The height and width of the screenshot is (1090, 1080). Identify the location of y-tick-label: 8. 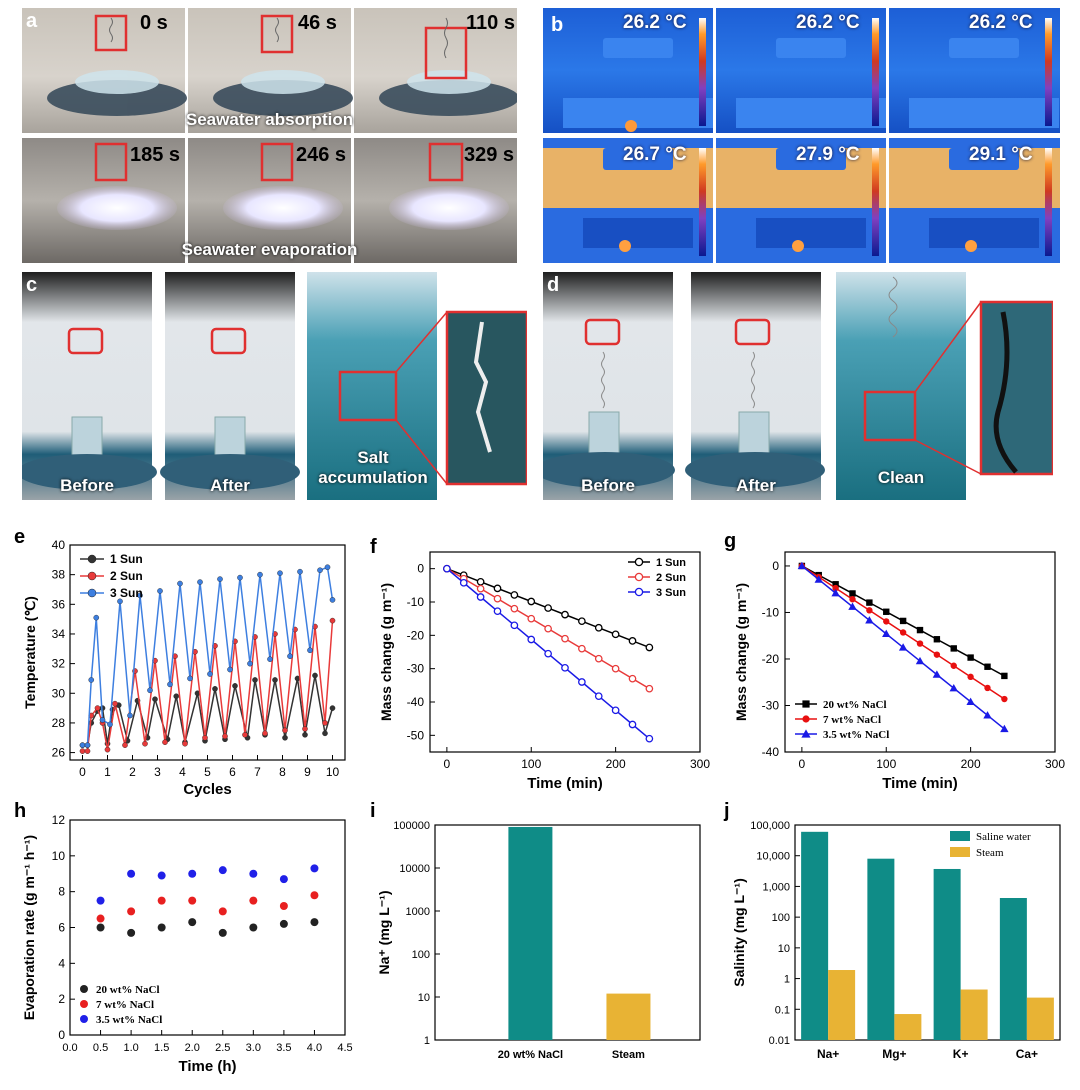
(61, 892).